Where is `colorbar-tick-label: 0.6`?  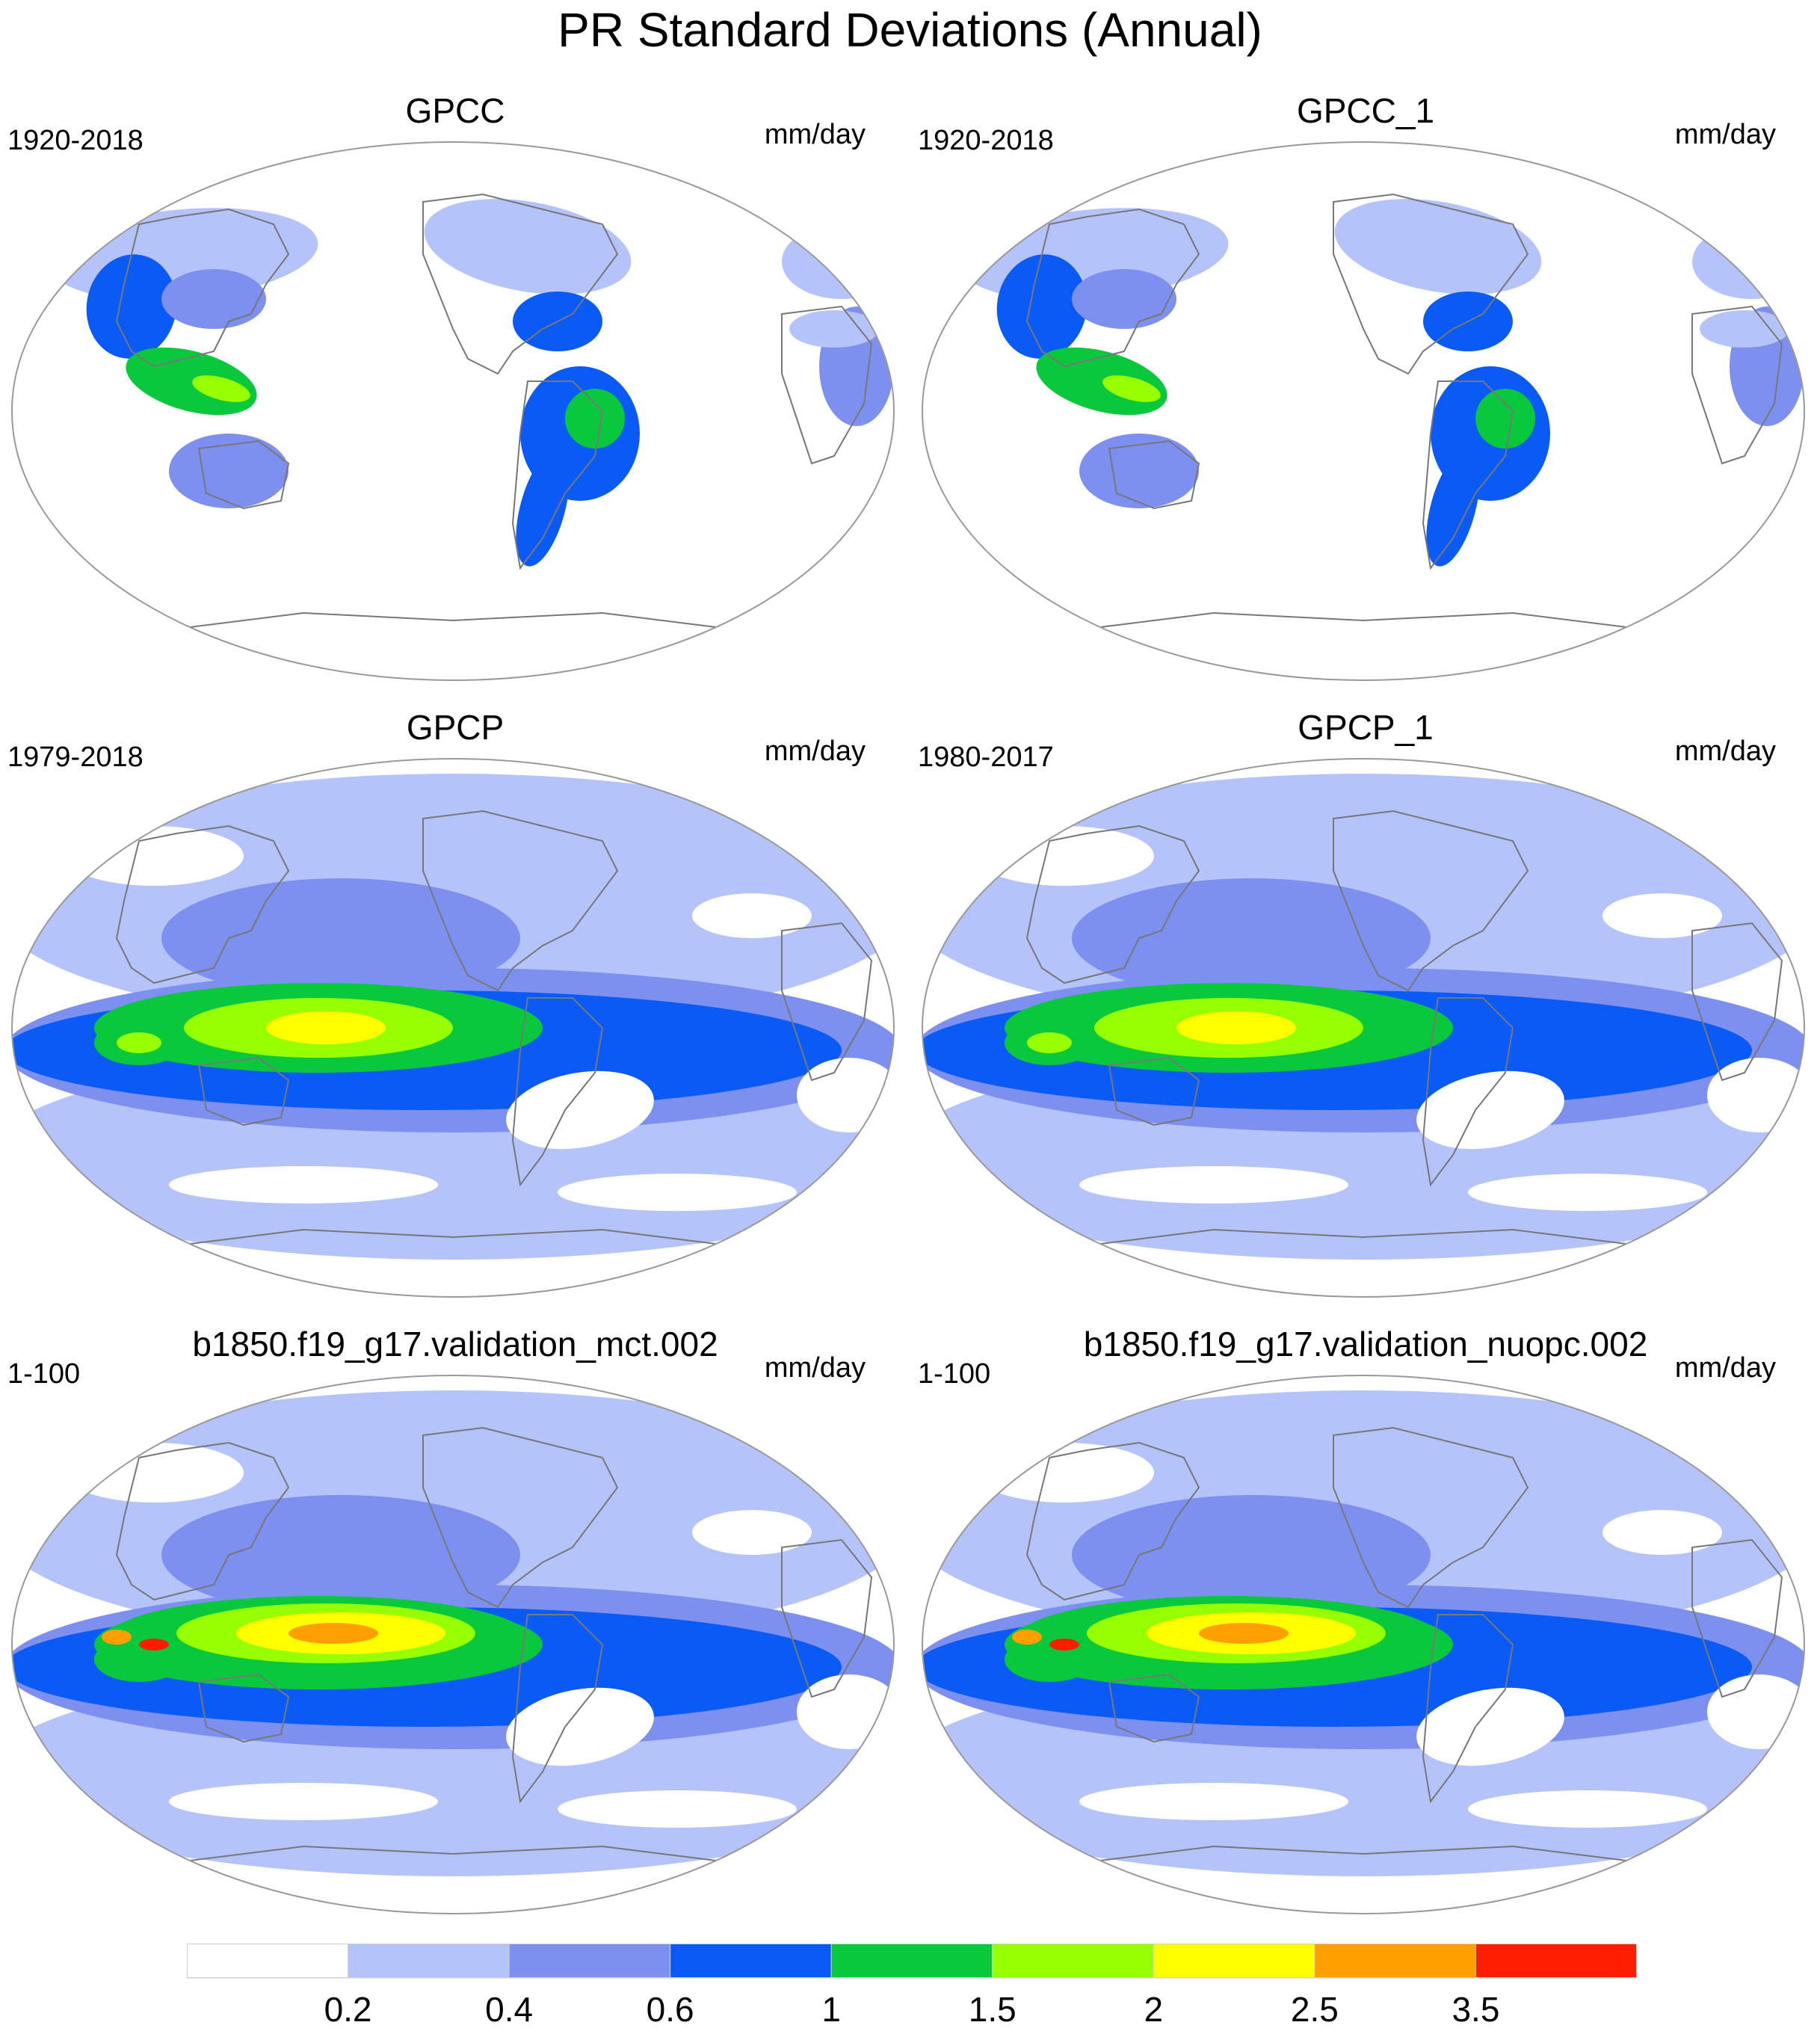
colorbar-tick-label: 0.6 is located at coordinates (670, 2009).